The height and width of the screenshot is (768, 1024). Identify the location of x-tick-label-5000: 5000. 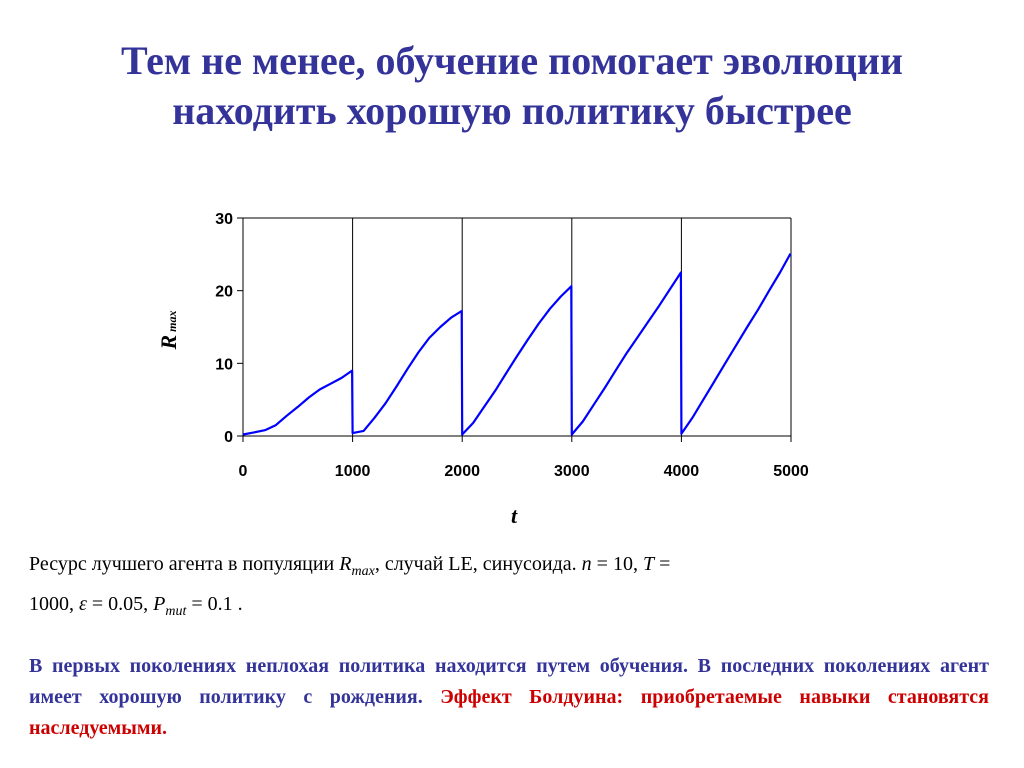
(791, 471).